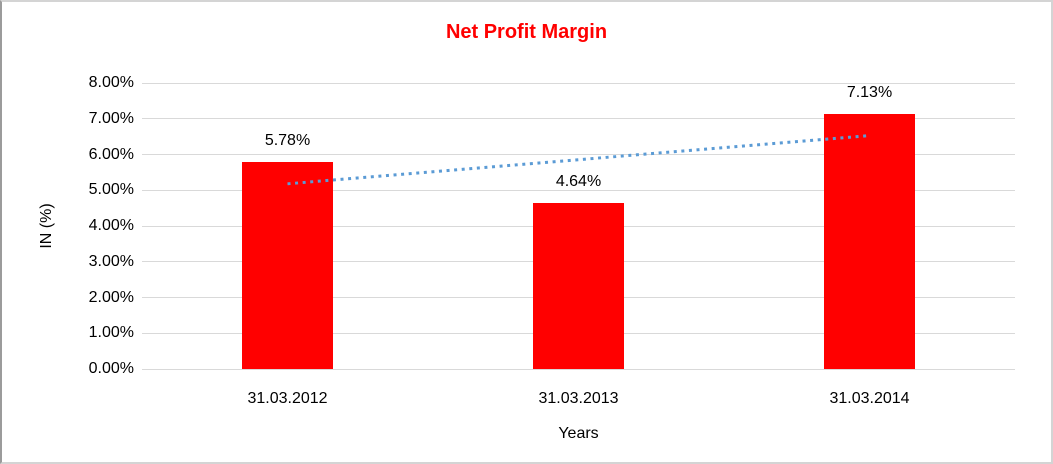 Image resolution: width=1053 pixels, height=464 pixels. I want to click on bar-value-label: 5.78%, so click(287, 141).